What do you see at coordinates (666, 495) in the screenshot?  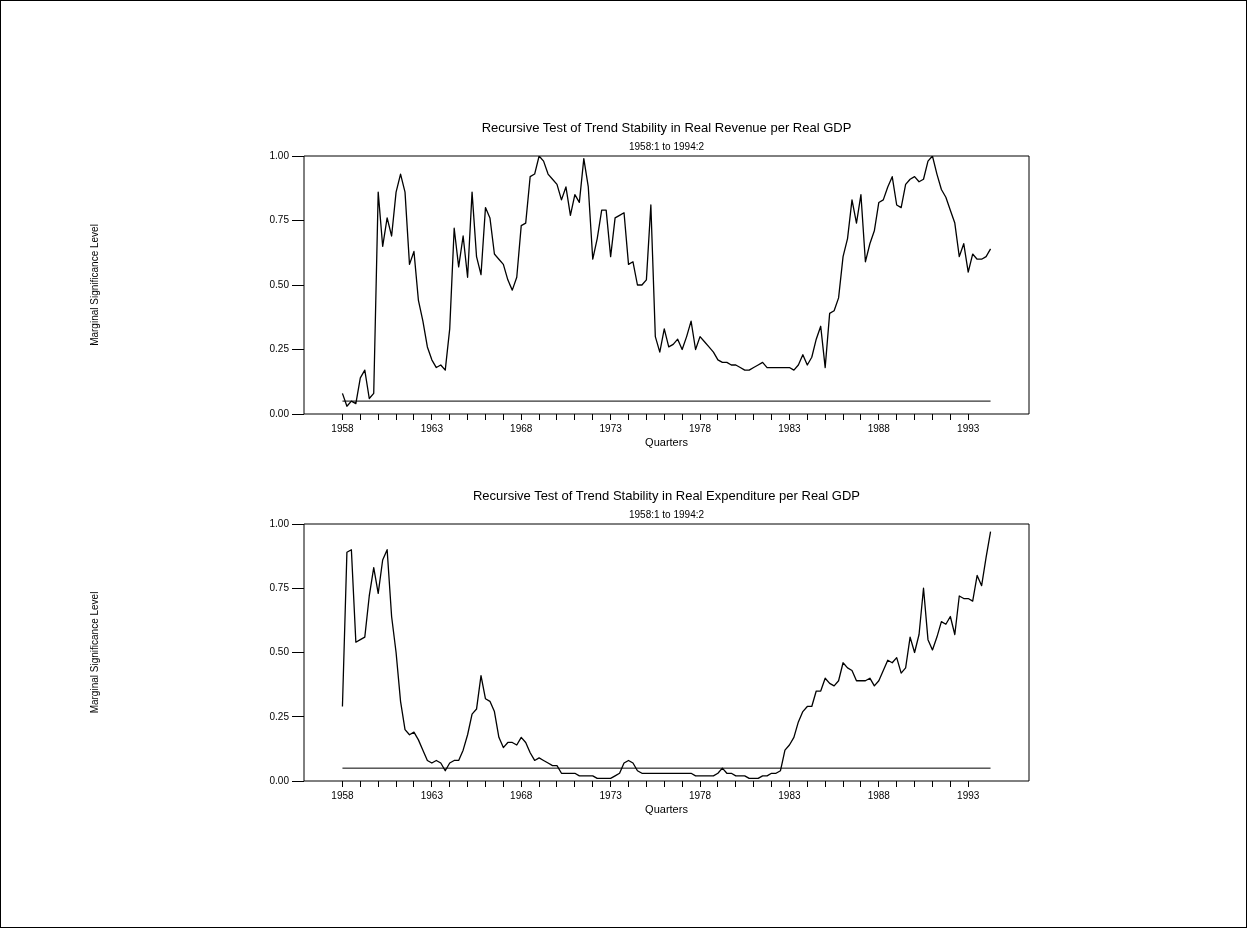 I see `chart-title: Recursive Test of Trend Stability in Real Expenditure per Real GDP` at bounding box center [666, 495].